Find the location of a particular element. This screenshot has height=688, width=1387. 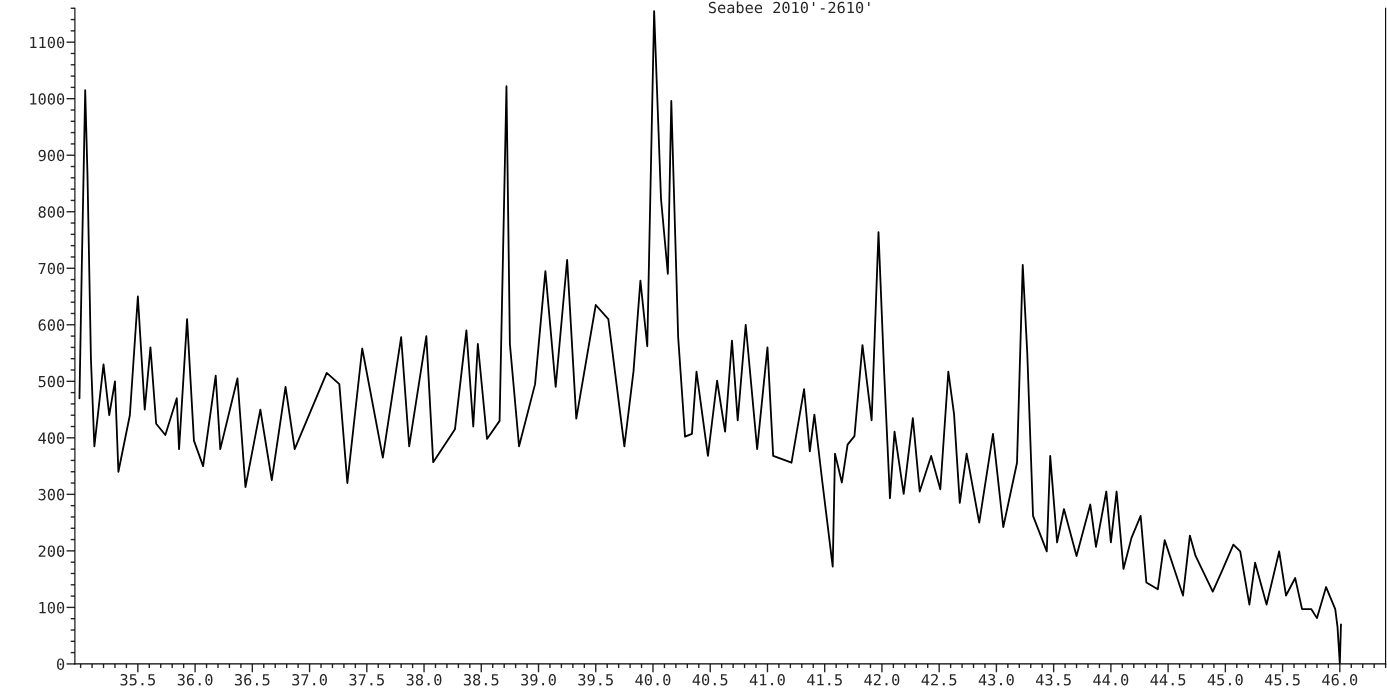

y-tick-label: 400 is located at coordinates (51, 438).